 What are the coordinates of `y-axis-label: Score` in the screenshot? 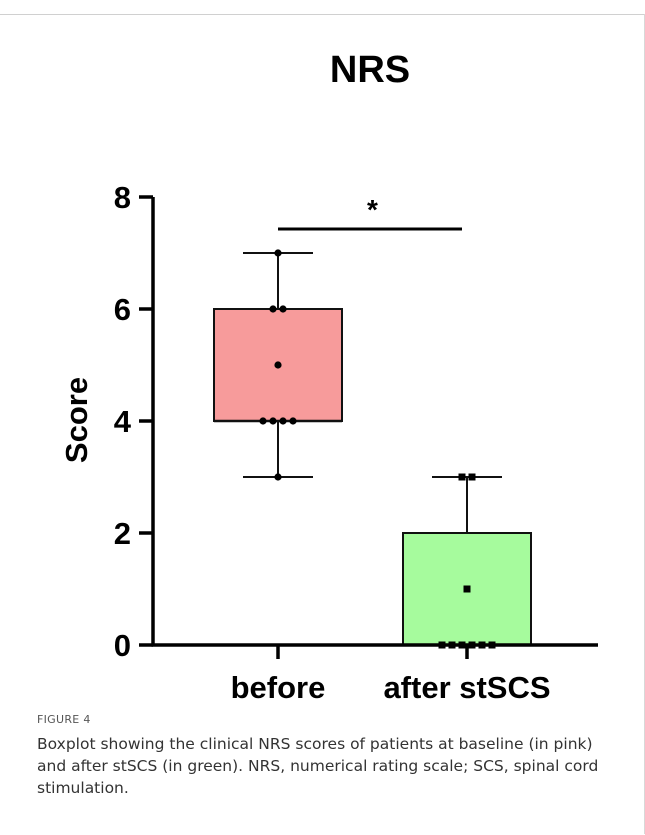 It's located at (76, 420).